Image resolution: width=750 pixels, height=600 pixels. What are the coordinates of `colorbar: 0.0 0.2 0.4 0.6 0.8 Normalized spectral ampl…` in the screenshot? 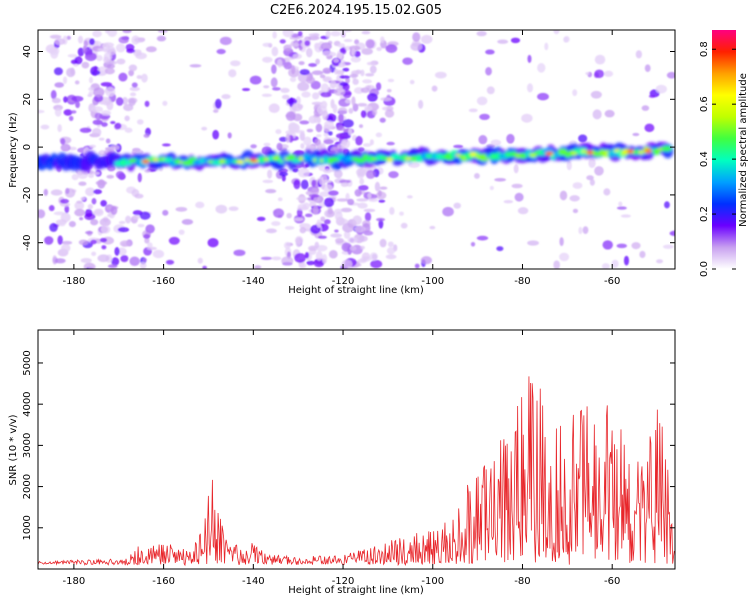 It's located at (724, 153).